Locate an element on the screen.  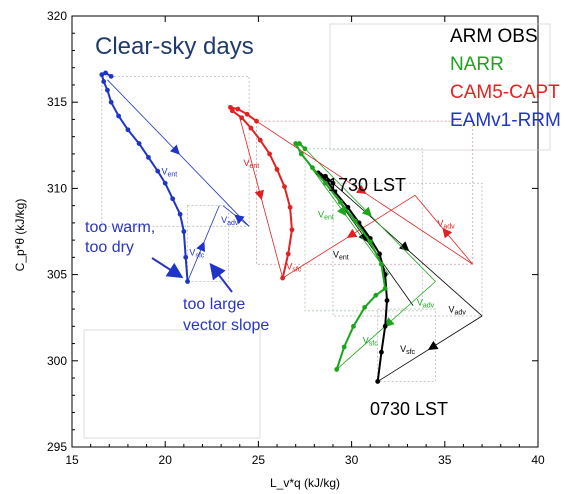
too-large-note-line1: too large is located at coordinates (214, 304).